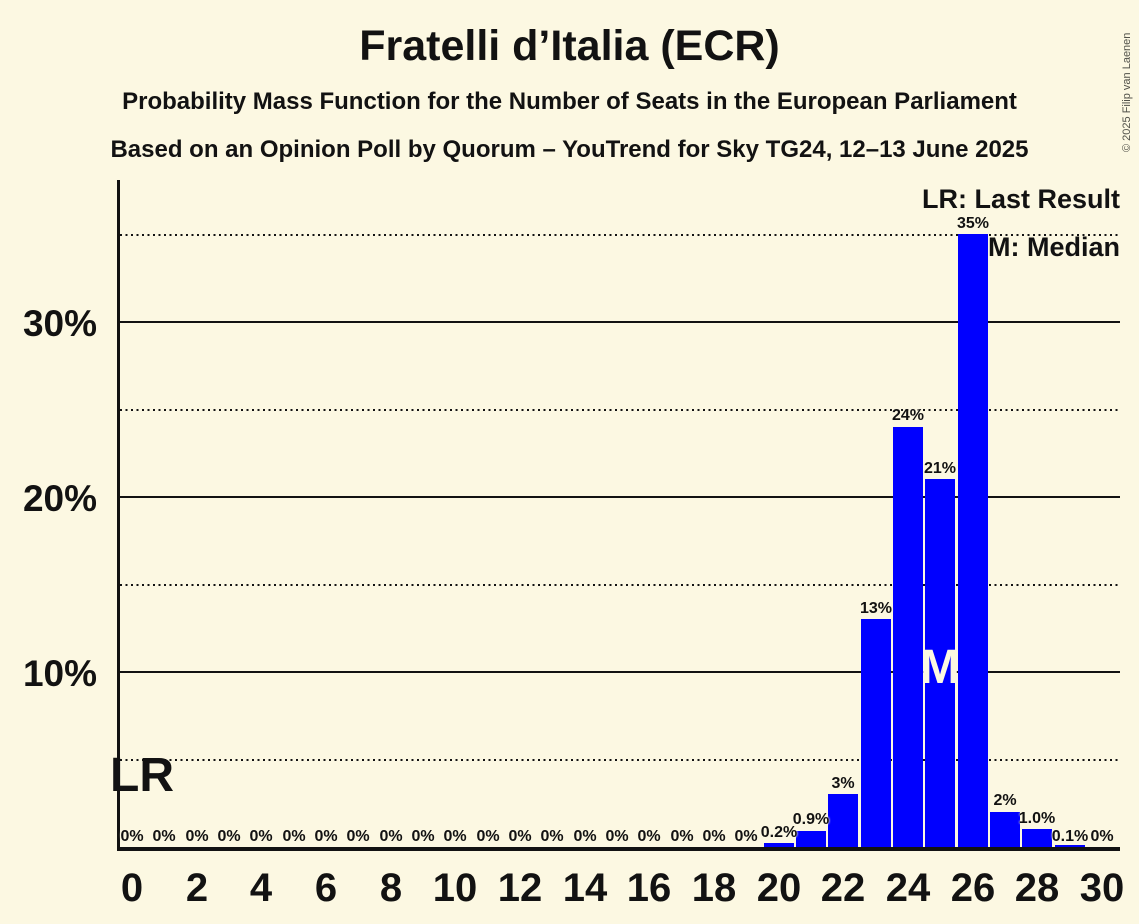 Image resolution: width=1139 pixels, height=924 pixels. I want to click on bar-label-seat-5: 0%, so click(294, 836).